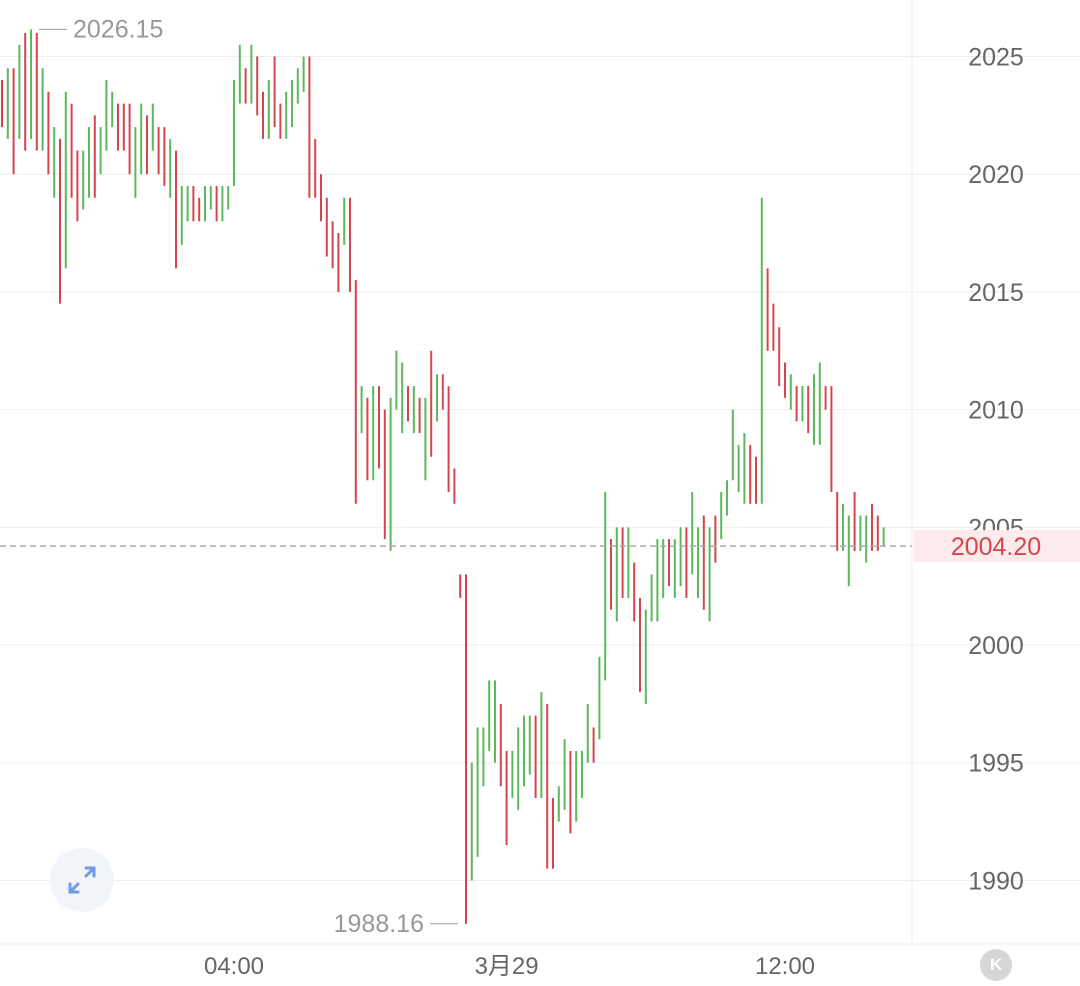 Image resolution: width=1080 pixels, height=986 pixels. I want to click on expand-fullscreen-button, so click(82, 880).